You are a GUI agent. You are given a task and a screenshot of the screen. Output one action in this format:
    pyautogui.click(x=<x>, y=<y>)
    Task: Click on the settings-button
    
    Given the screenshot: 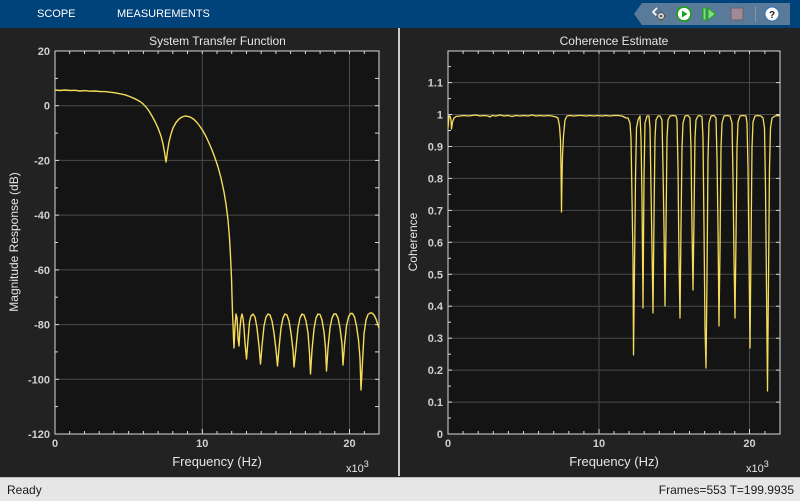 What is the action you would take?
    pyautogui.click(x=659, y=14)
    